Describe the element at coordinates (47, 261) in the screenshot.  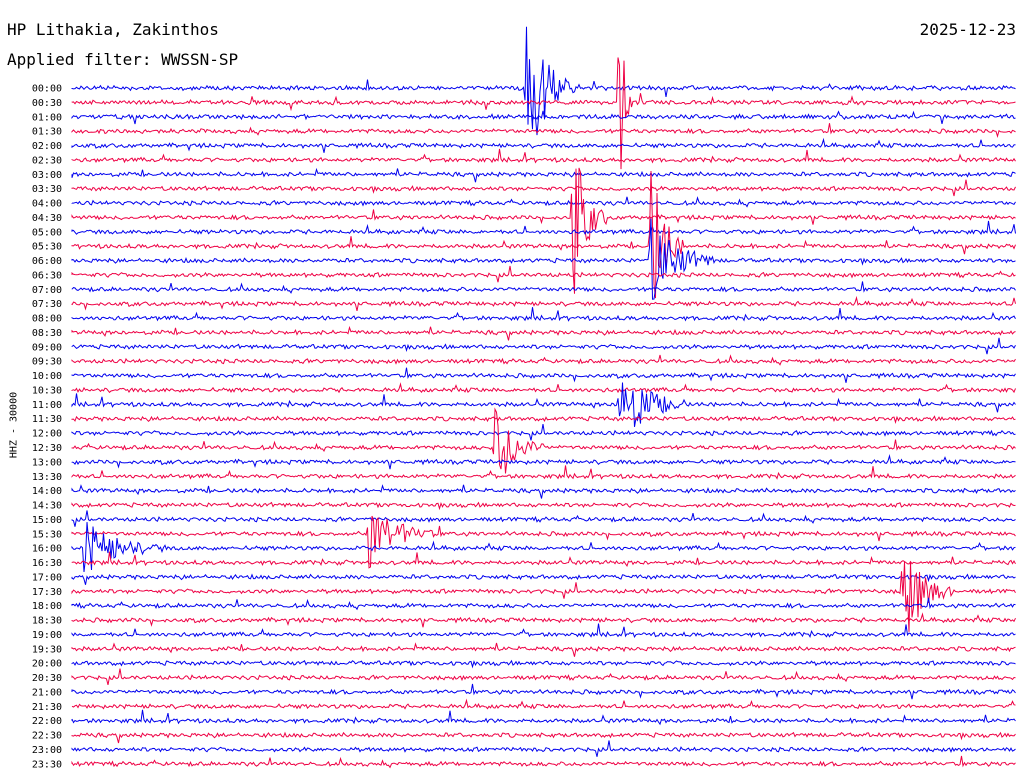
I see `row-label: 06:00` at that location.